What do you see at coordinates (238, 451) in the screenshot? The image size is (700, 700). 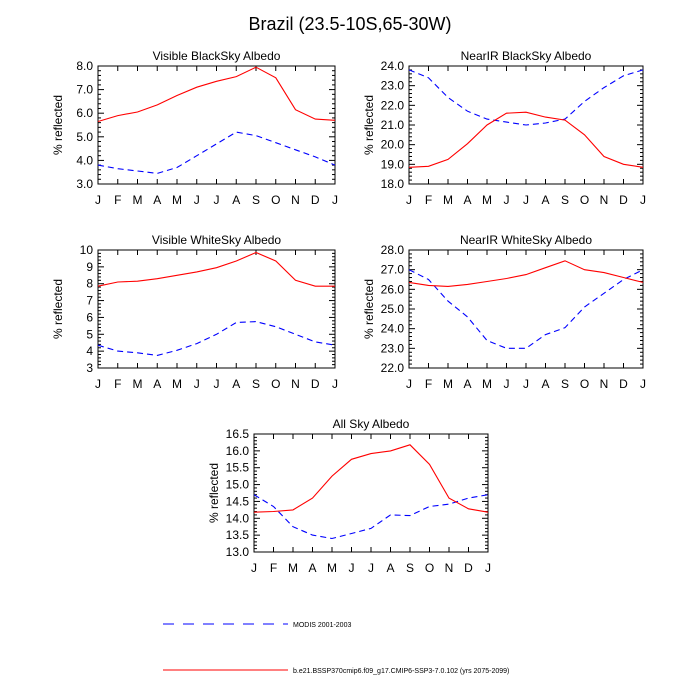 I see `y-tick-label: 16.0` at bounding box center [238, 451].